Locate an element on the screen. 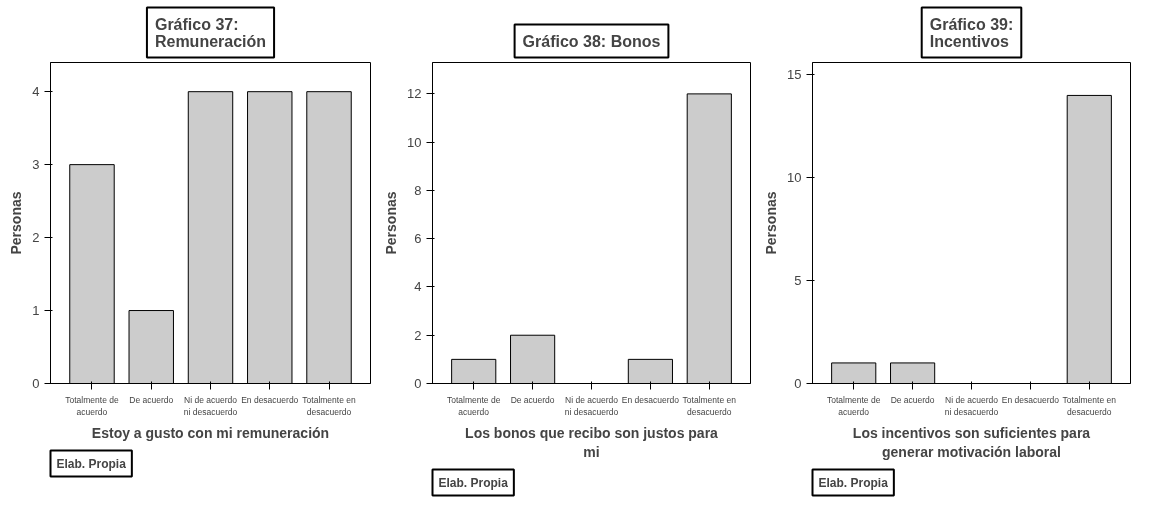 The width and height of the screenshot is (1152, 508). y-tick-label: 8 is located at coordinates (418, 190).